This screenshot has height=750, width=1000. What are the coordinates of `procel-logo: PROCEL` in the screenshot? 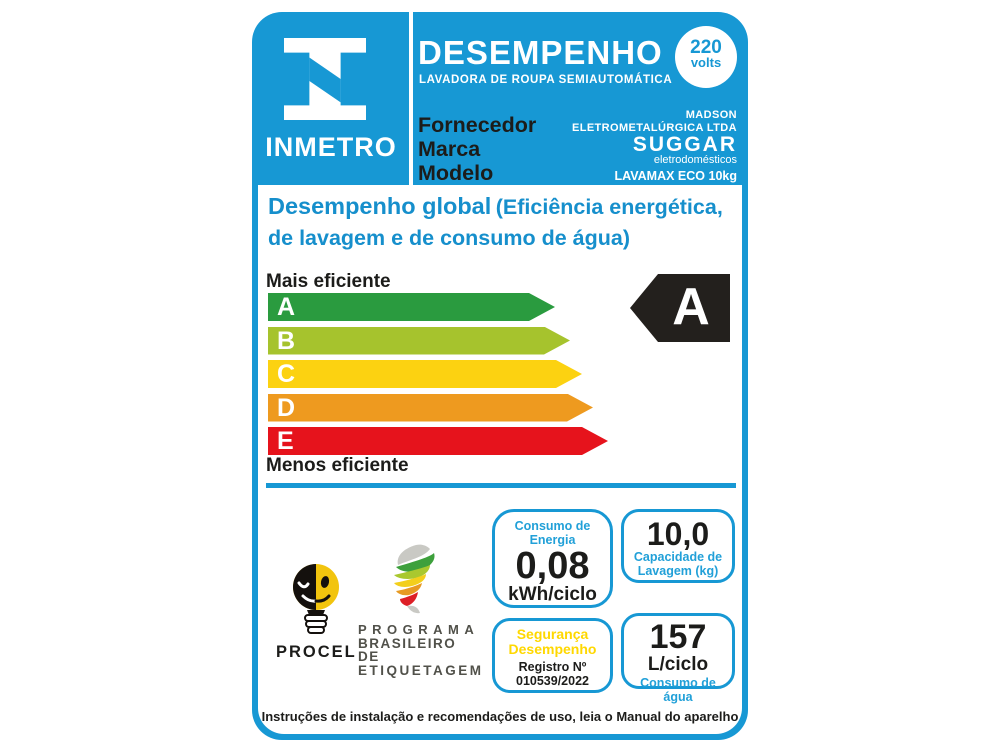 It's located at (316, 612).